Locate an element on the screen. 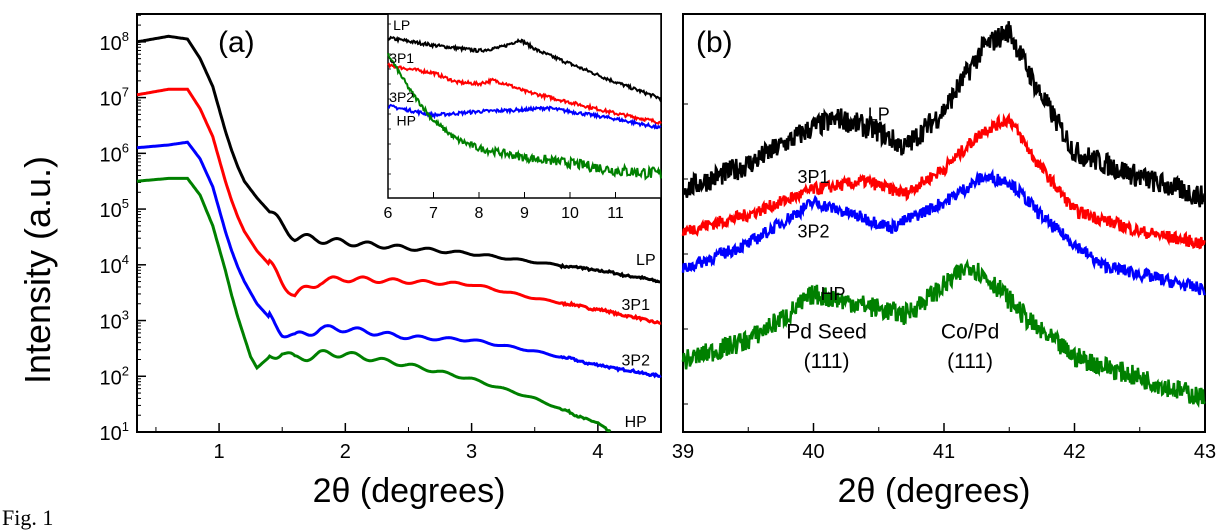  series-label-b: 3P2 is located at coordinates (813, 231).